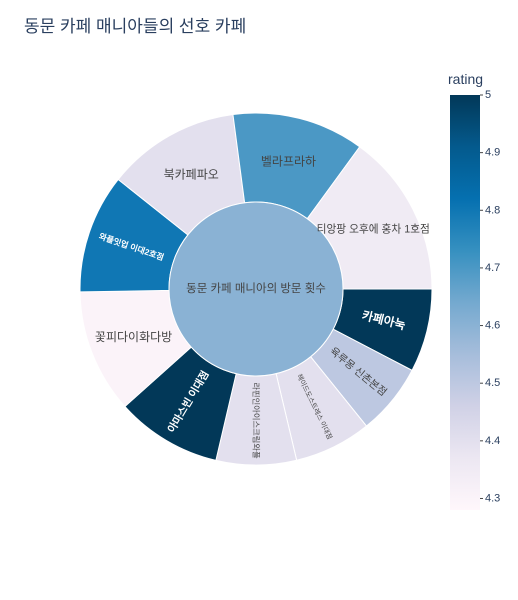 This screenshot has height=600, width=518. I want to click on colorbar-title: rating, so click(465, 79).